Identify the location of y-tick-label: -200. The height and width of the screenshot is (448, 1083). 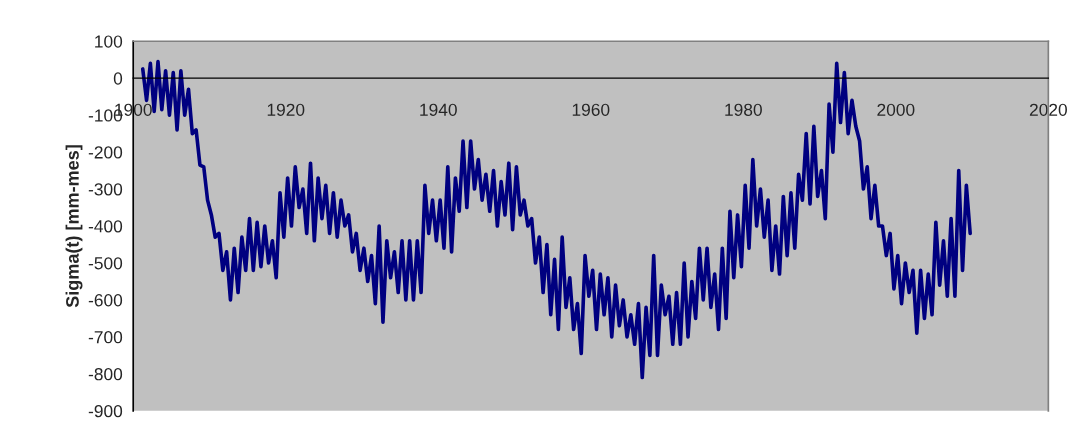
(105, 152).